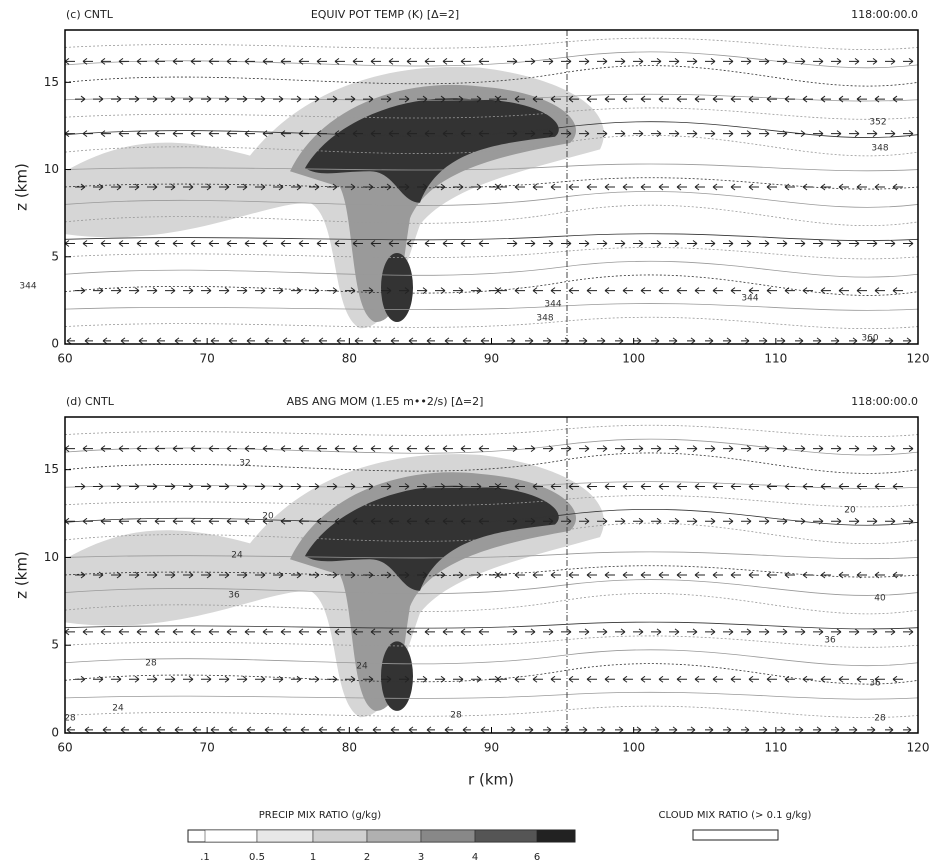 This screenshot has height=868, width=941. What do you see at coordinates (234, 596) in the screenshot?
I see `contour-label: 36` at bounding box center [234, 596].